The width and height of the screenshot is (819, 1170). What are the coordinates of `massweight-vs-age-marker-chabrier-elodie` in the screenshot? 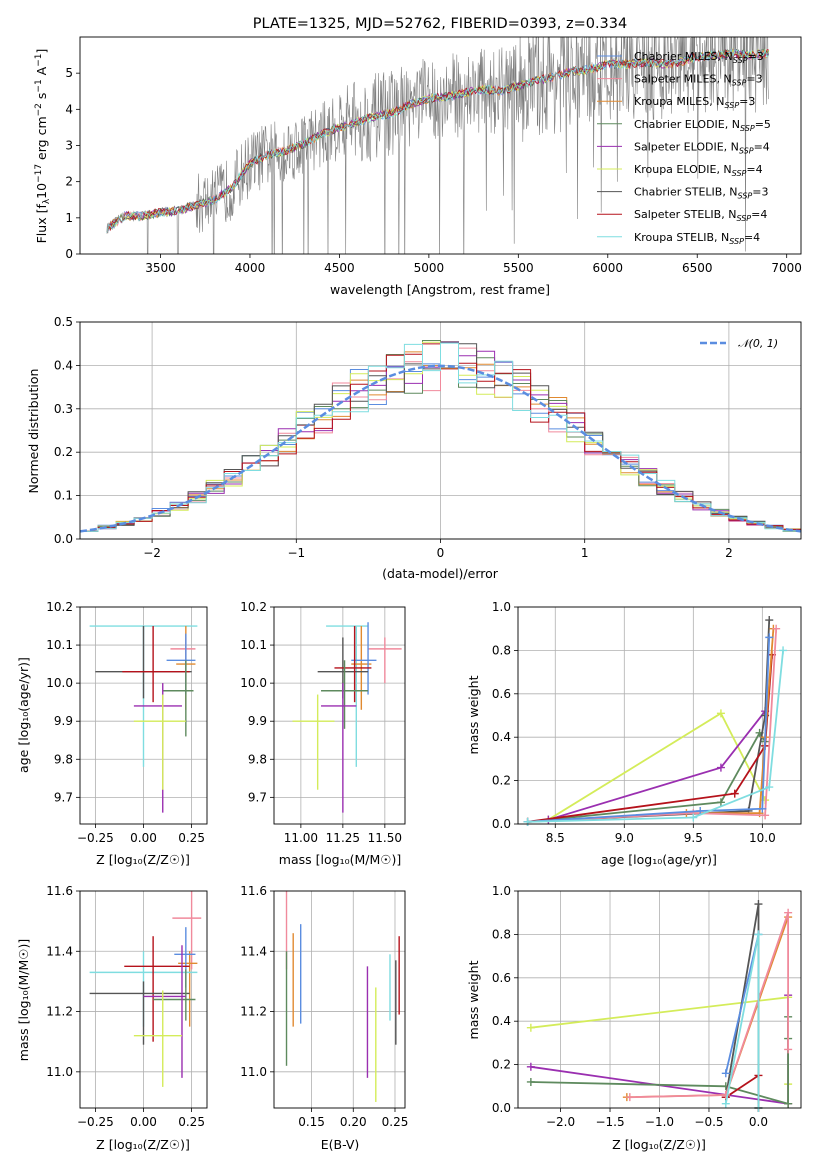 It's located at (720, 802).